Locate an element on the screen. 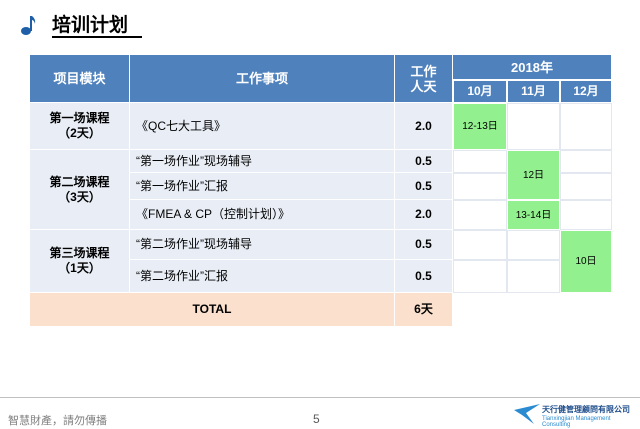 The image size is (640, 429). header-module: 项目模块 is located at coordinates (80, 79).